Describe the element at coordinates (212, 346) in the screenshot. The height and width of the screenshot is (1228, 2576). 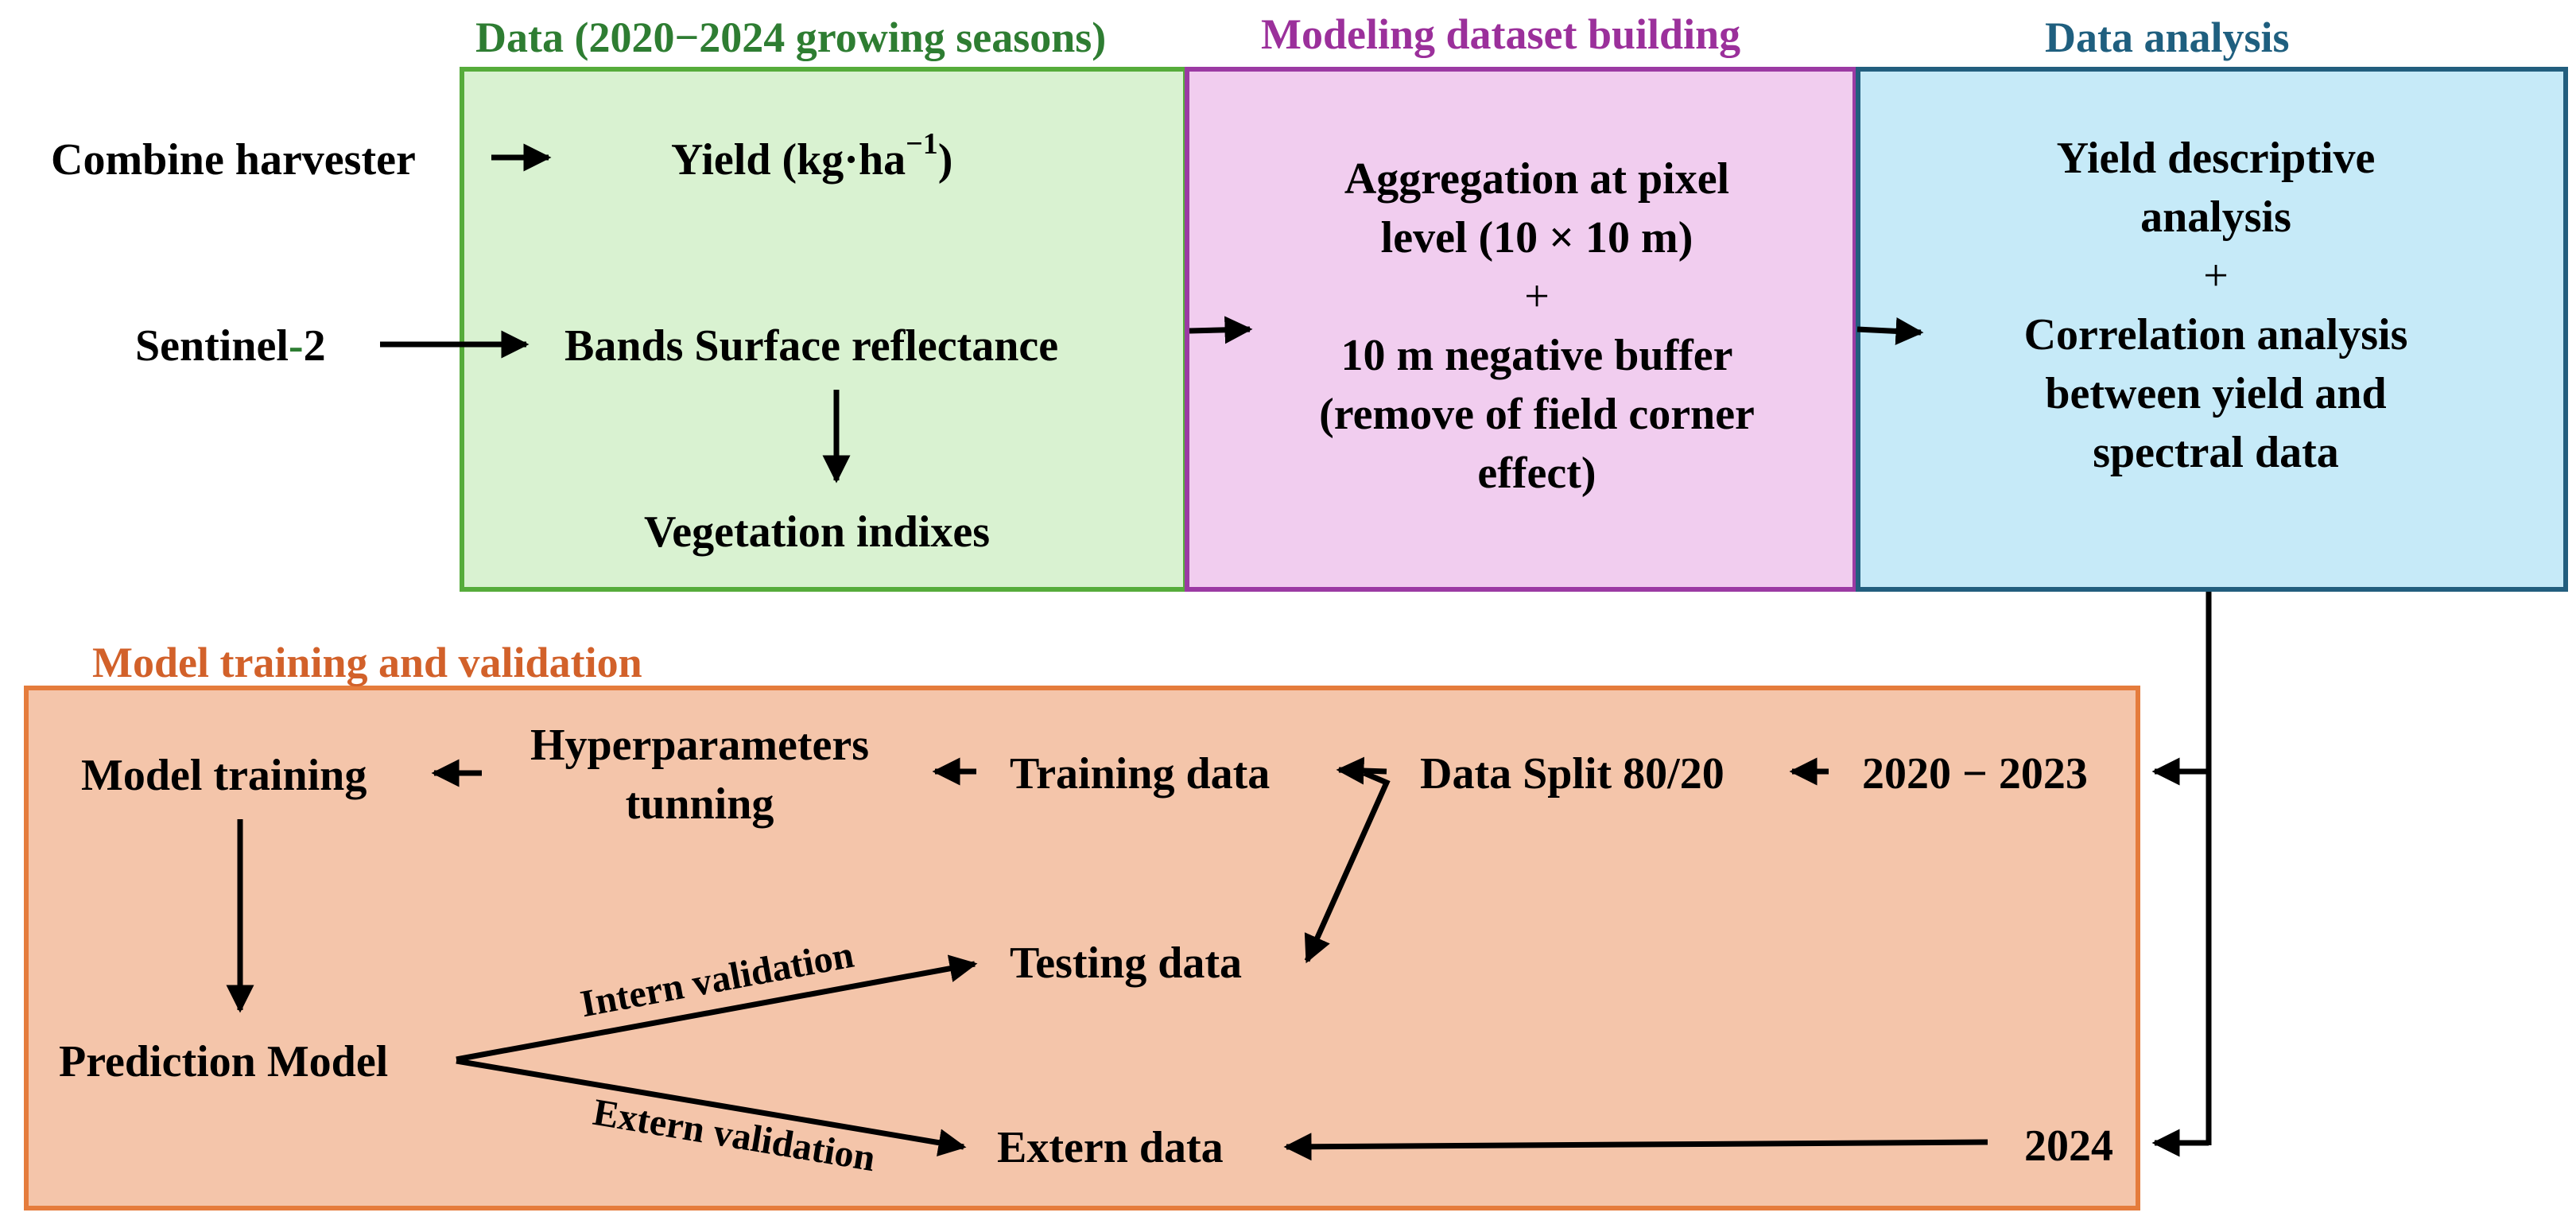
I see `sentinel-prefix: Sentinel` at that location.